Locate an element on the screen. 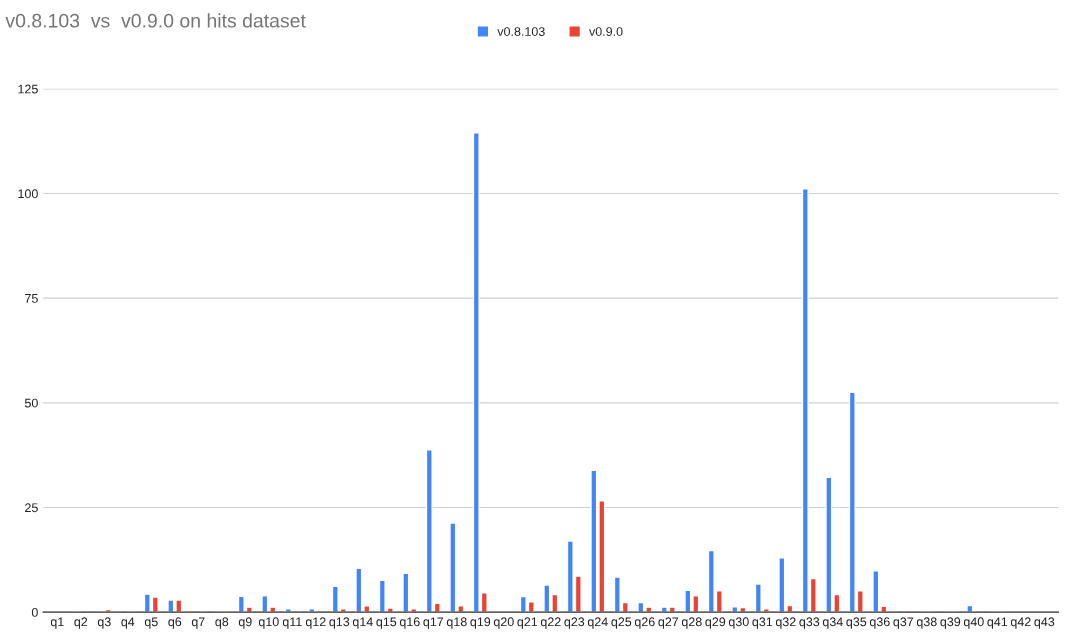  x-tick-label: q20 is located at coordinates (503, 623).